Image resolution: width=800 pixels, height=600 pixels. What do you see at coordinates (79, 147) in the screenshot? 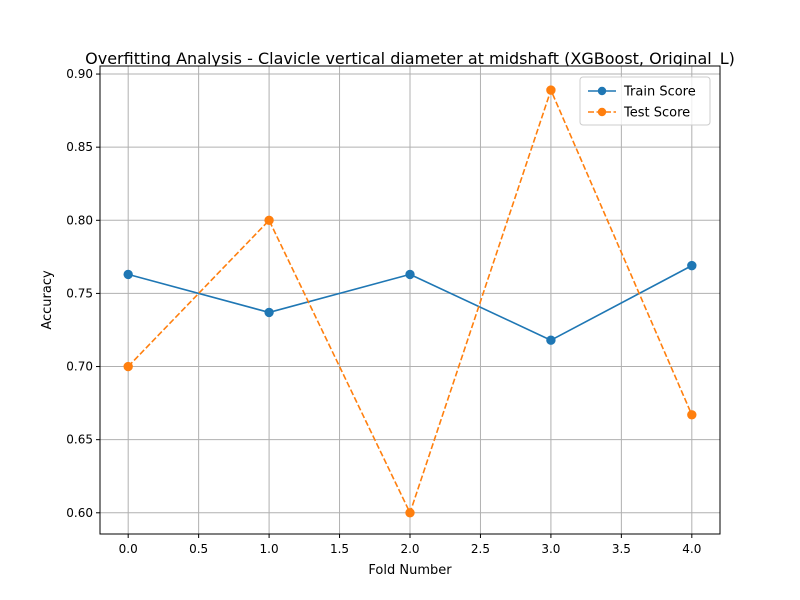
I see `y-tick-label: 0.85` at bounding box center [79, 147].